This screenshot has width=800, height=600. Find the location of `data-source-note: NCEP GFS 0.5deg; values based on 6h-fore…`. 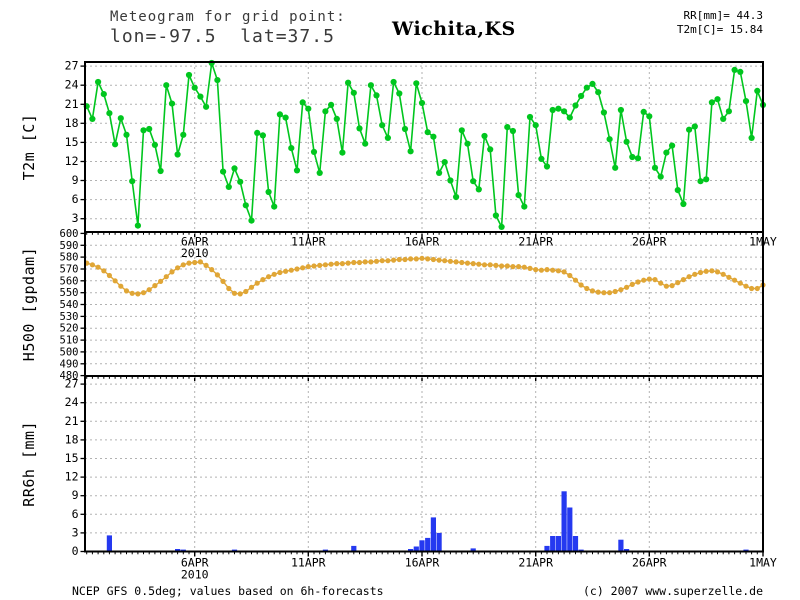

data-source-note: NCEP GFS 0.5deg; values based on 6h-fore… is located at coordinates (228, 591).